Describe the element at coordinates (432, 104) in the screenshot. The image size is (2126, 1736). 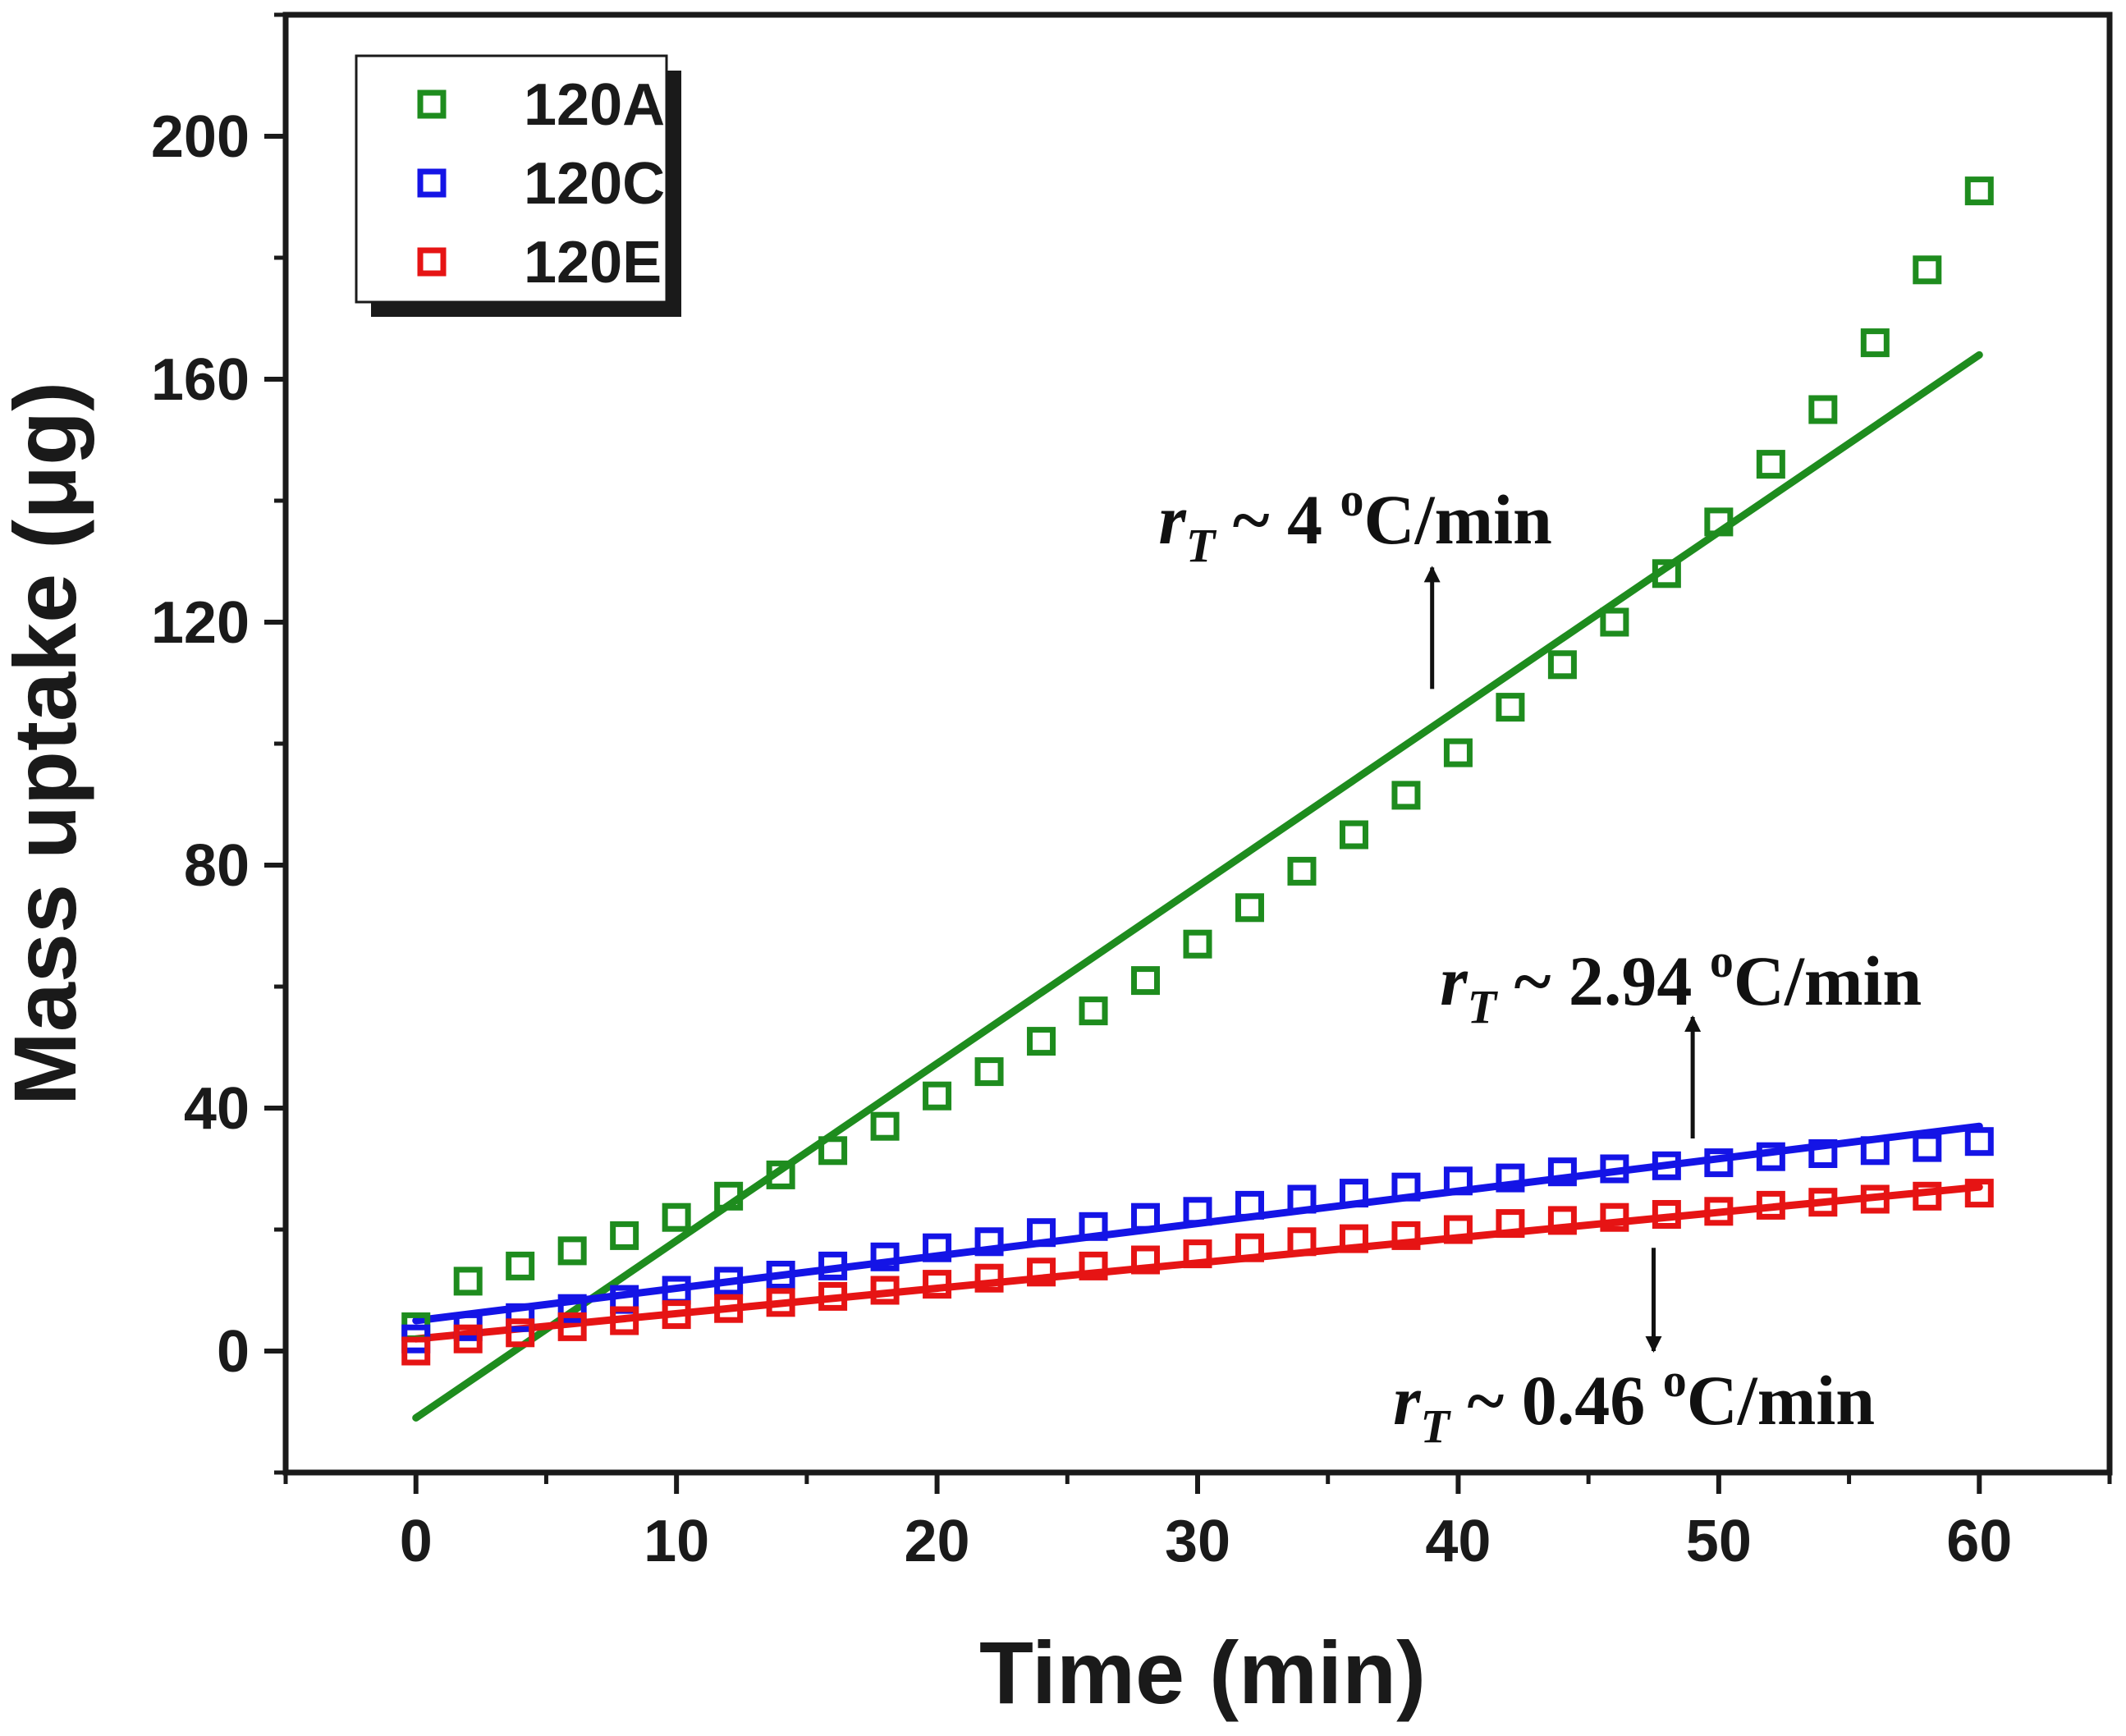
I see `legend-marker-120a` at that location.